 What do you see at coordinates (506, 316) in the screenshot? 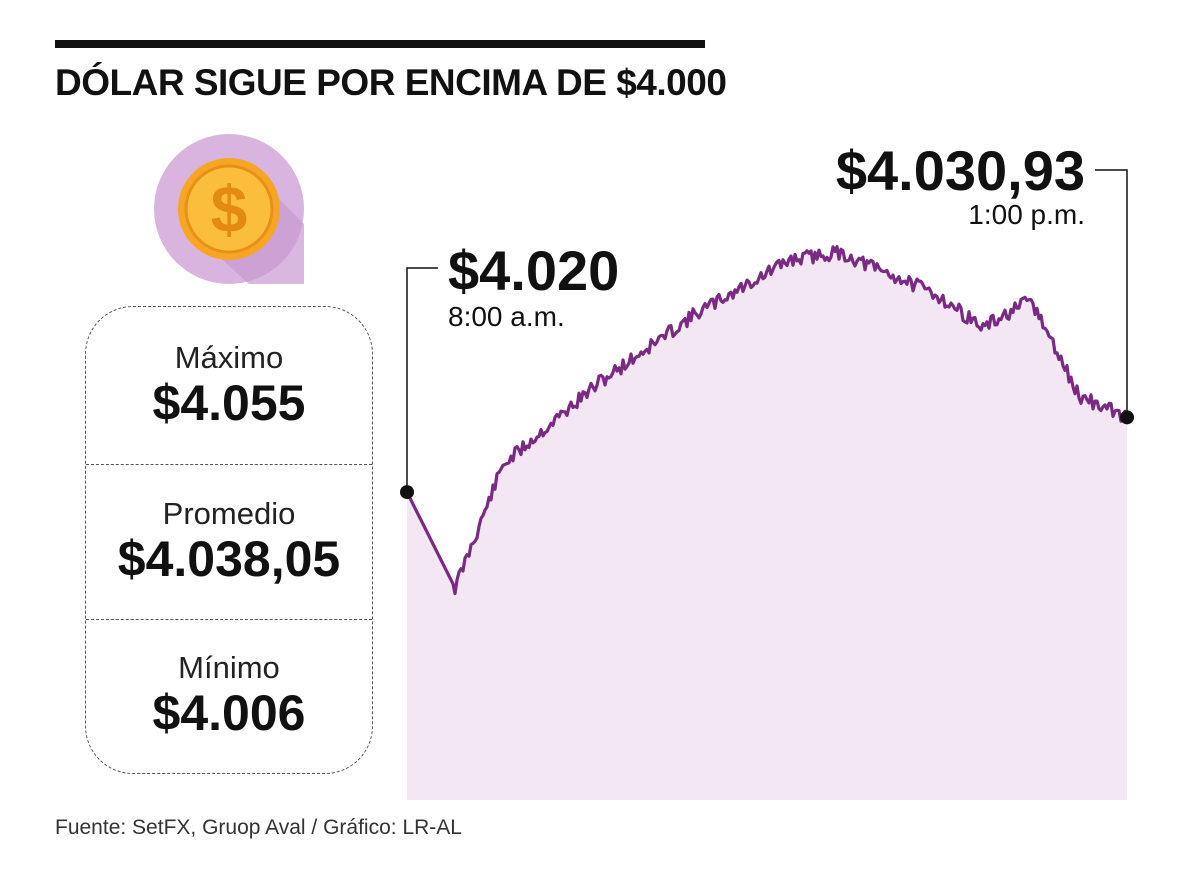
I see `start-time-label: 8:00 a.m.` at bounding box center [506, 316].